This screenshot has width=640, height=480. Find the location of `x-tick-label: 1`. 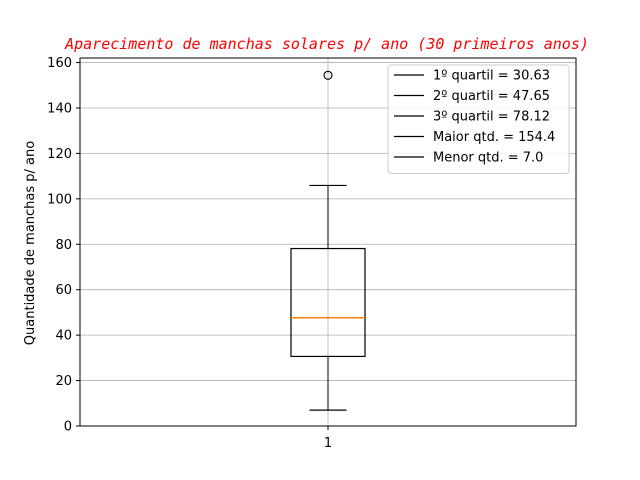

x-tick-label: 1 is located at coordinates (328, 443).